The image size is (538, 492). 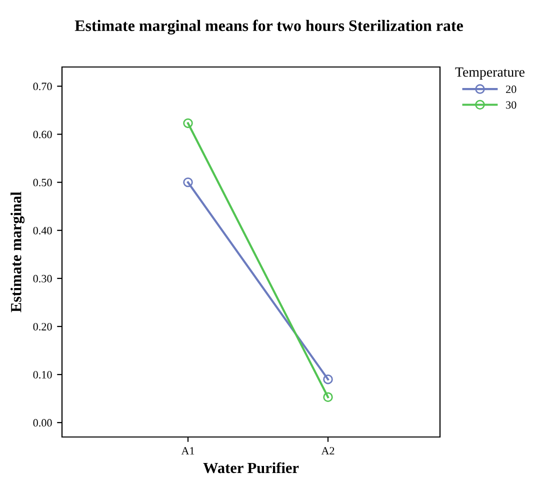 I want to click on y-tick-label: 0.50, so click(x=42, y=182).